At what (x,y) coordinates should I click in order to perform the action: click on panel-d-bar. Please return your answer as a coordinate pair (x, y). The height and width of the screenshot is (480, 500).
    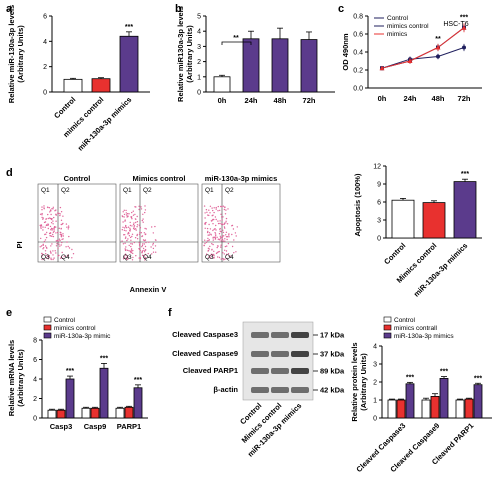
    Looking at the image, I should click on (434, 220).